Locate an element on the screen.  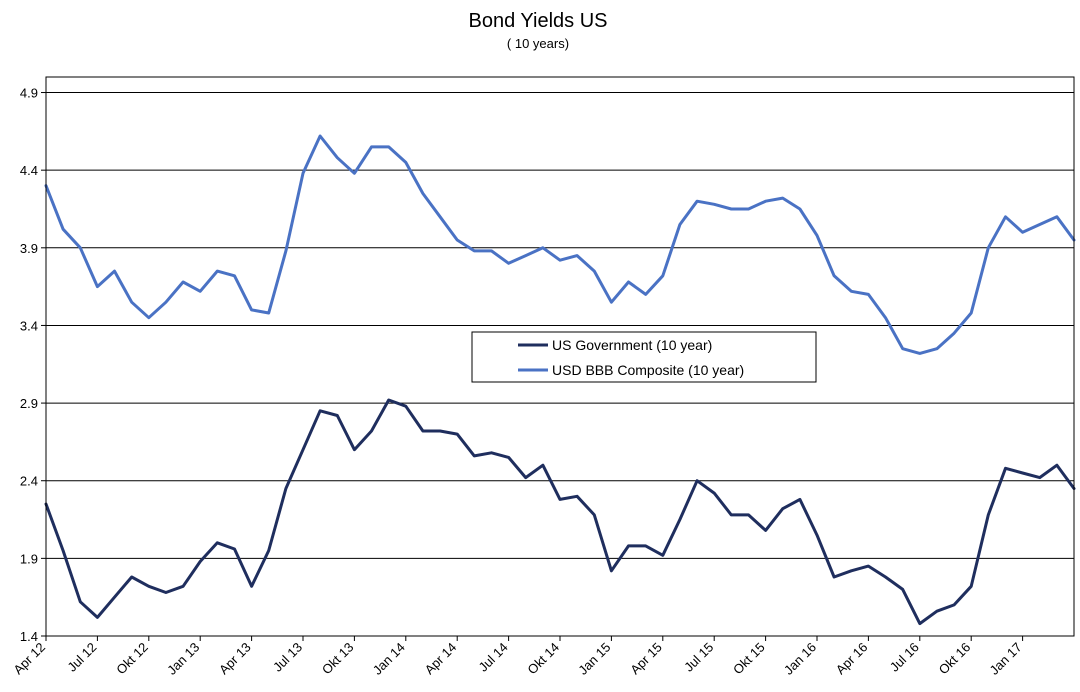
legend-box is located at coordinates (644, 357).